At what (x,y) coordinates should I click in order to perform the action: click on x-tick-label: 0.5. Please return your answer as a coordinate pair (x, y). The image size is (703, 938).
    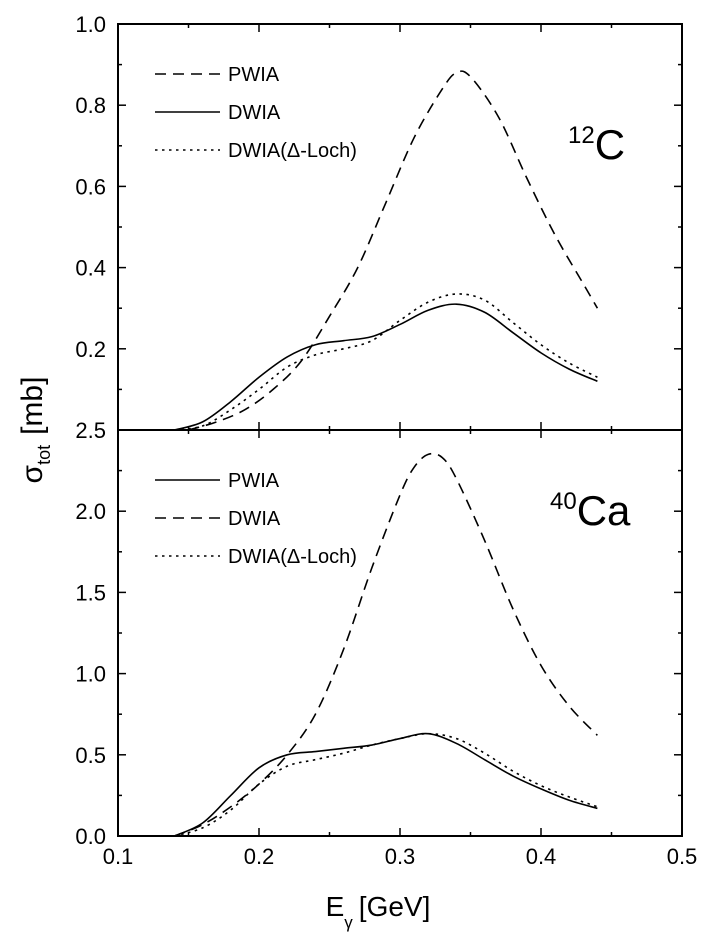
    Looking at the image, I should click on (682, 856).